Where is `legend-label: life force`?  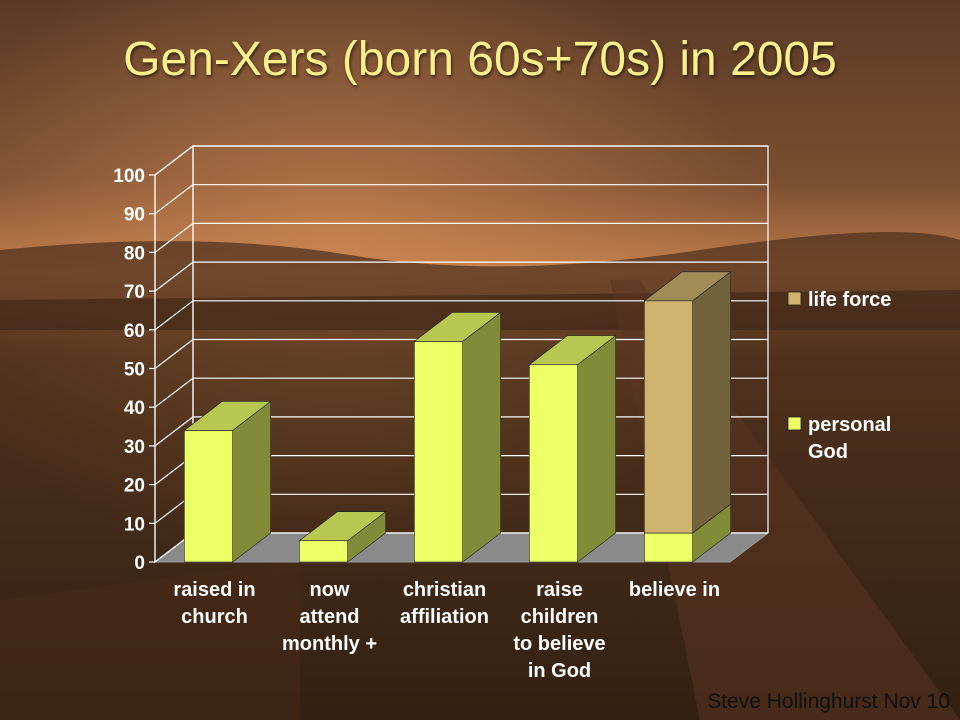
legend-label: life force is located at coordinates (849, 300).